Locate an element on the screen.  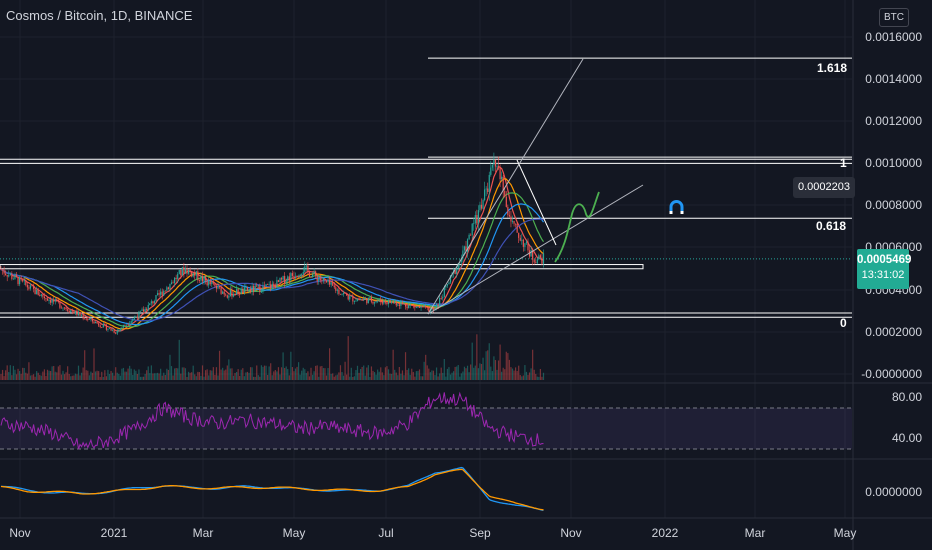
ma-longer-line is located at coordinates (272, 270).